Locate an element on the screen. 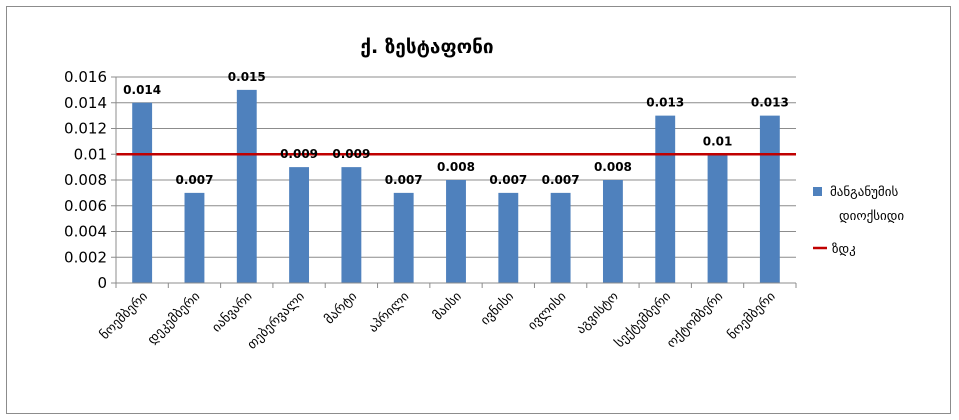 The image size is (959, 420). data-label: 0.01 is located at coordinates (718, 141).